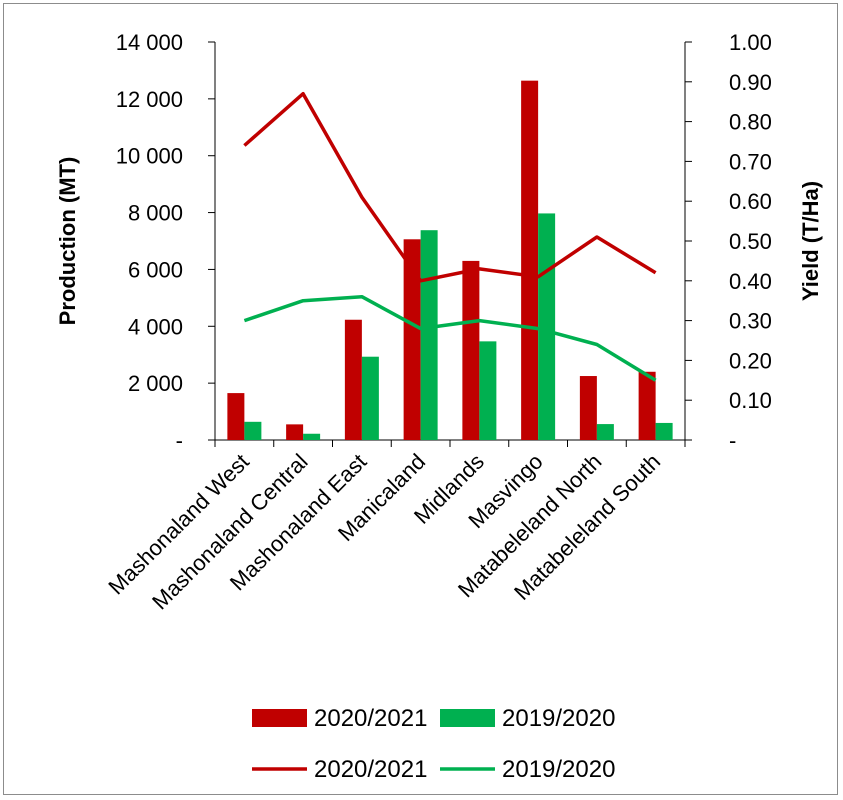 Image resolution: width=843 pixels, height=800 pixels. I want to click on left-tick-label: 12 000, so click(149, 99).